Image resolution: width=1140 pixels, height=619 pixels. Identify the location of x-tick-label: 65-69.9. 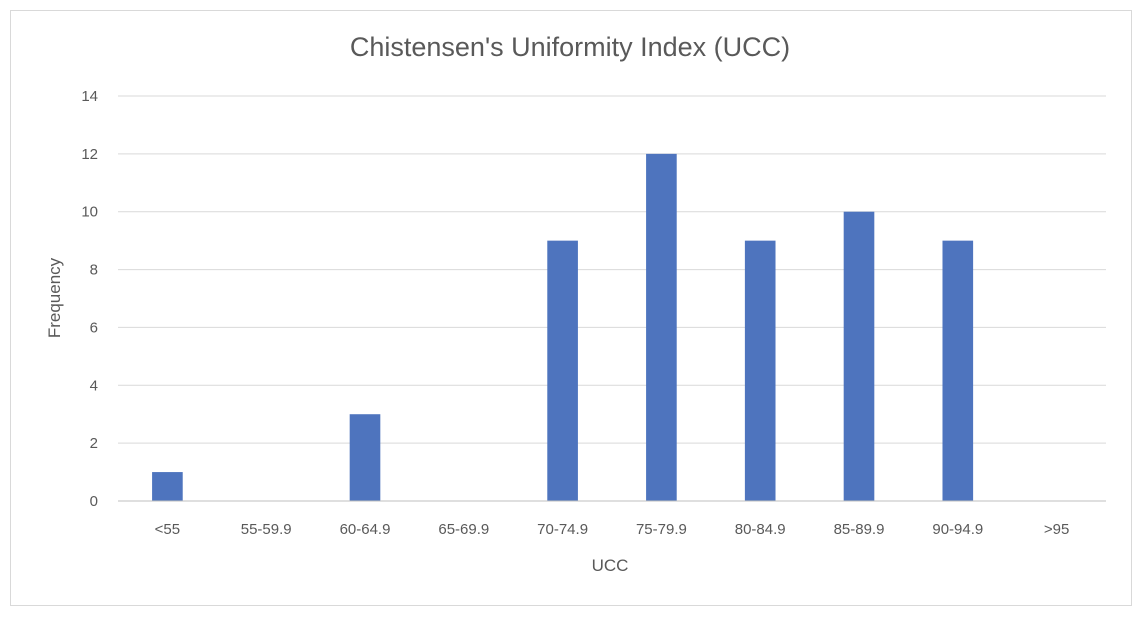
(463, 529).